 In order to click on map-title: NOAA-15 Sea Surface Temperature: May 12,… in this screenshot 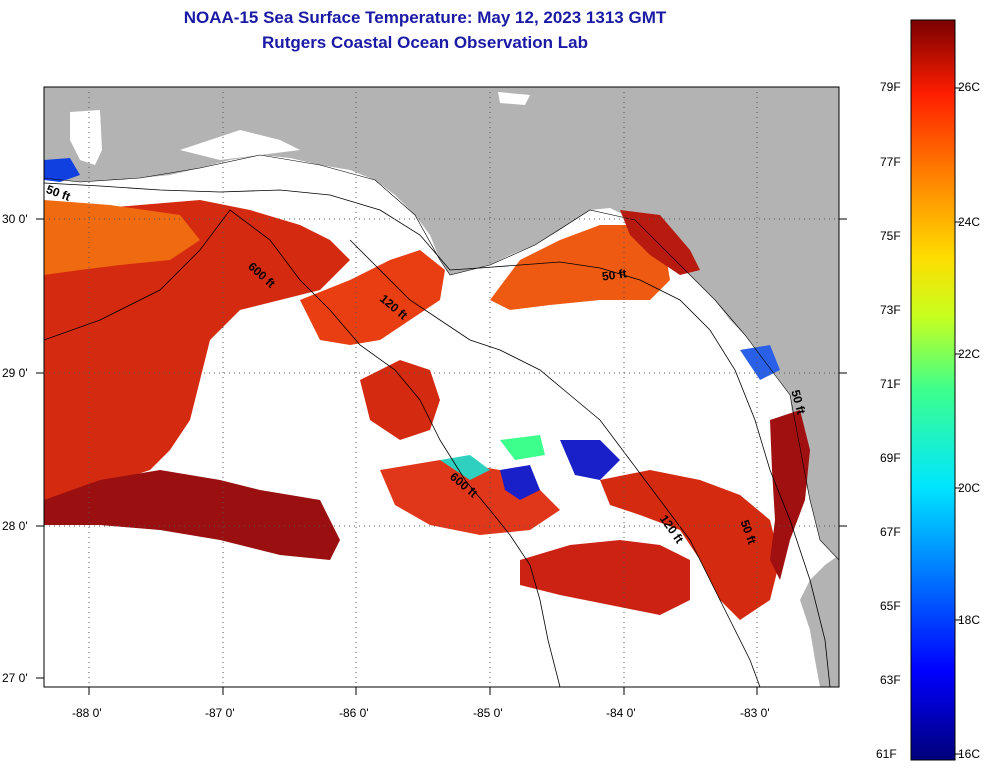, I will do `click(425, 17)`.